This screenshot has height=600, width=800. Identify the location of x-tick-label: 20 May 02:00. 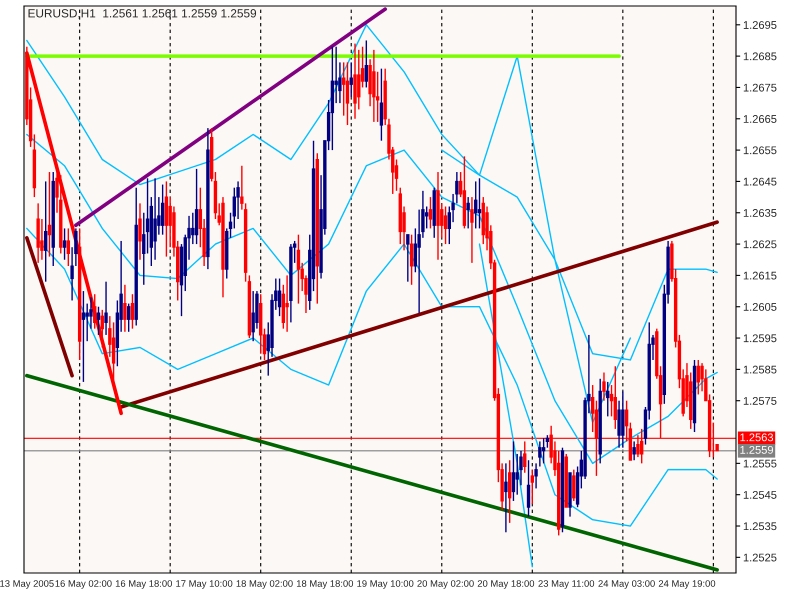
(445, 584).